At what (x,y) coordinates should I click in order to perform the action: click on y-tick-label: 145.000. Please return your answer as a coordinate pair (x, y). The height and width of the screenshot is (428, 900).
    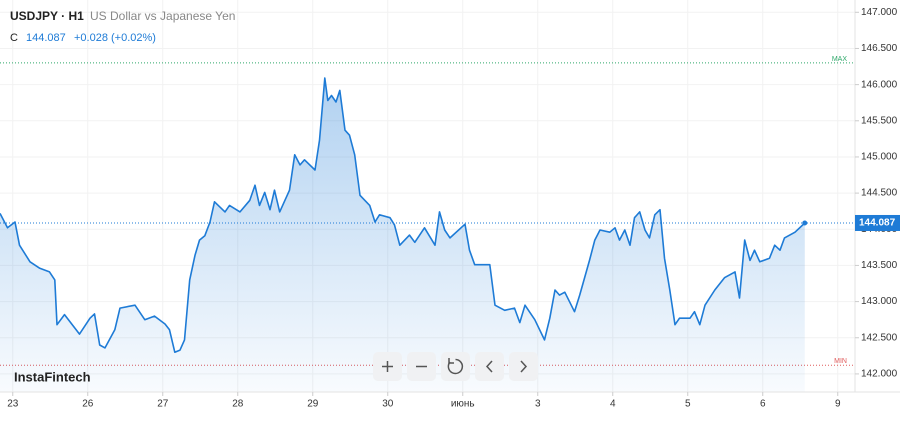
    Looking at the image, I should click on (879, 157).